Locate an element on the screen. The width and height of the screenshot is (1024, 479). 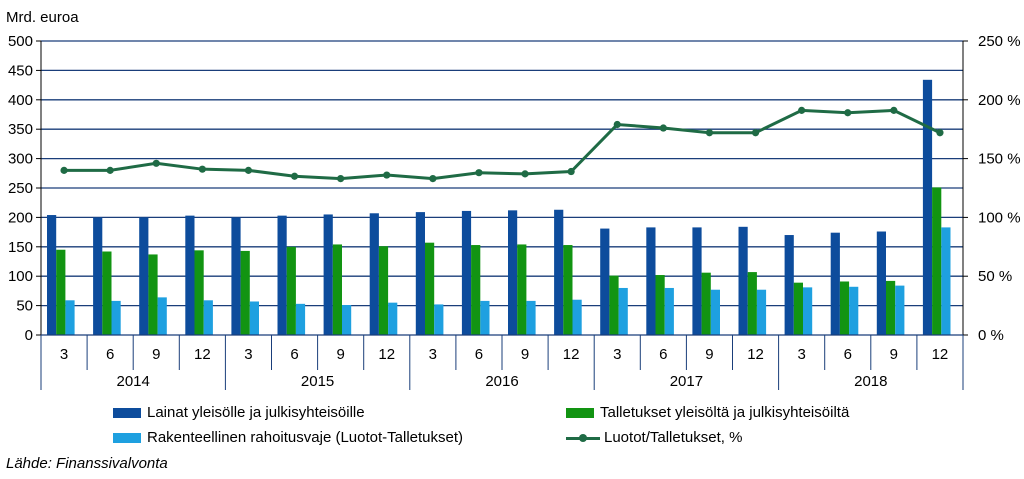
source-note: Lähde: Finanssivalvonta is located at coordinates (87, 463).